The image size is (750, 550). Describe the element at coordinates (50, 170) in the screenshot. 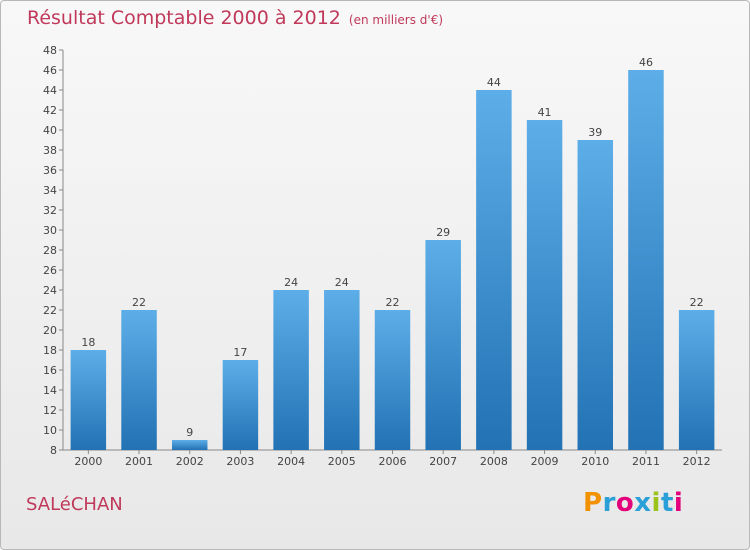

I see `y-tick-label: 36` at that location.